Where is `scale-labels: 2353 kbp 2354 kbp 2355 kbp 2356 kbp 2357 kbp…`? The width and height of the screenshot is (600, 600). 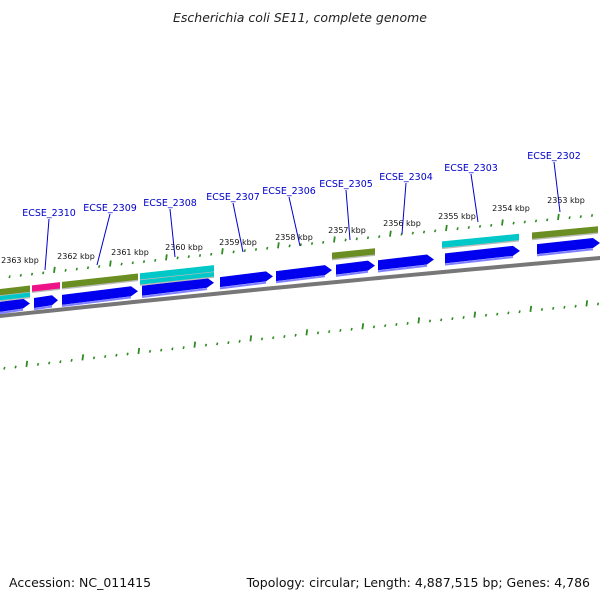 scale-labels: 2353 kbp 2354 kbp 2355 kbp 2356 kbp 2357 kbp… is located at coordinates (293, 230).